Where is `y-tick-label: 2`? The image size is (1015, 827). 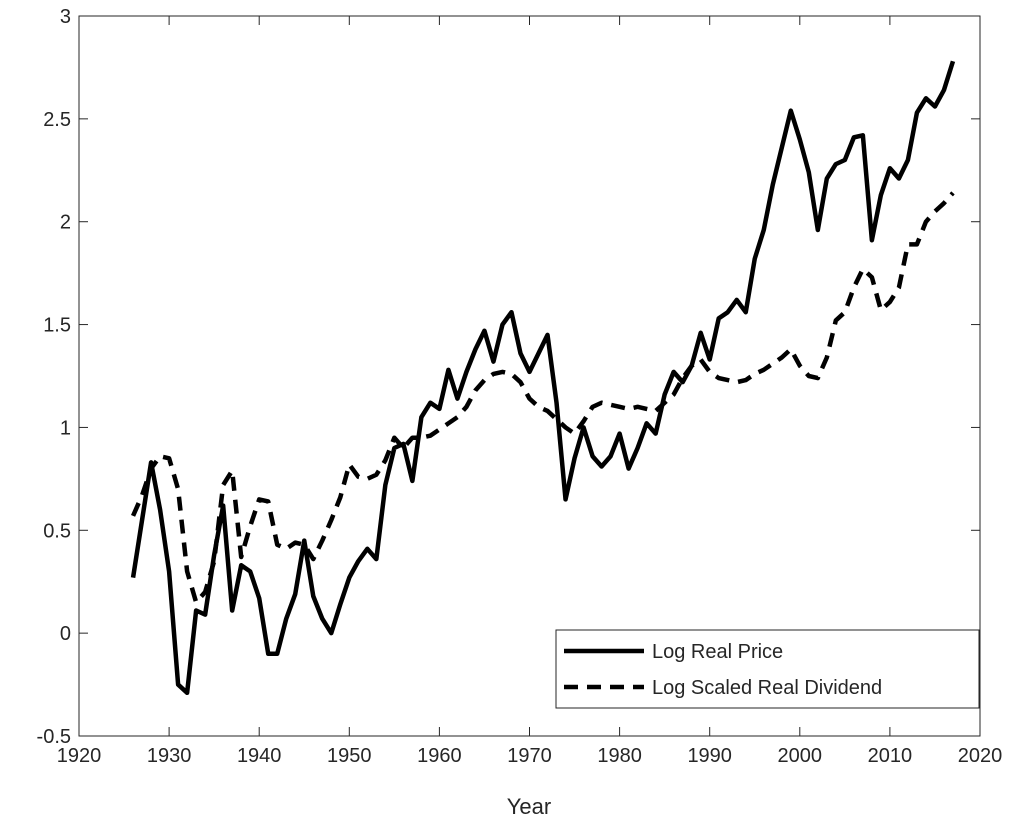
y-tick-label: 2 is located at coordinates (65, 223).